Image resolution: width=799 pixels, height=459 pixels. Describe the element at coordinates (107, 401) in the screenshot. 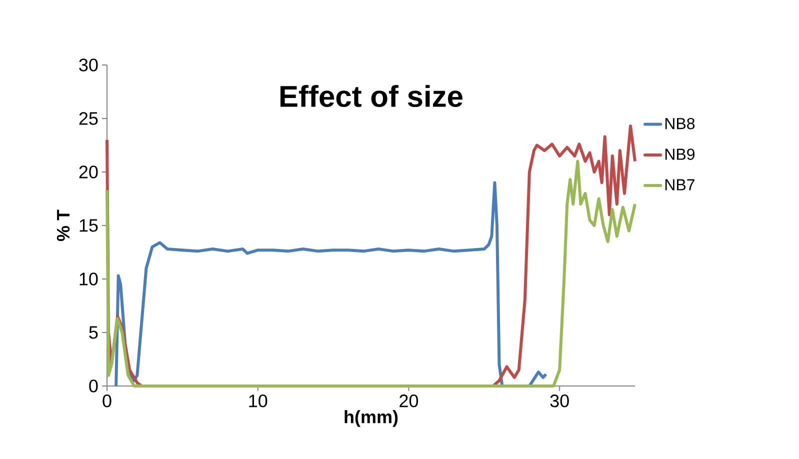

I see `x-tick-label: 0` at that location.